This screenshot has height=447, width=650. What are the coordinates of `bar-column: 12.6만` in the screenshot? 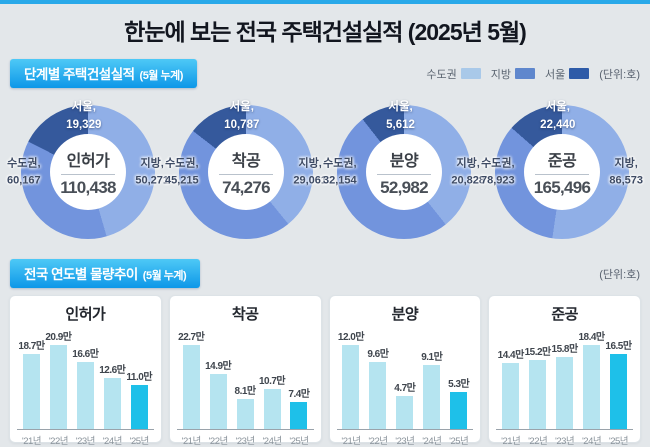 It's located at (112, 395).